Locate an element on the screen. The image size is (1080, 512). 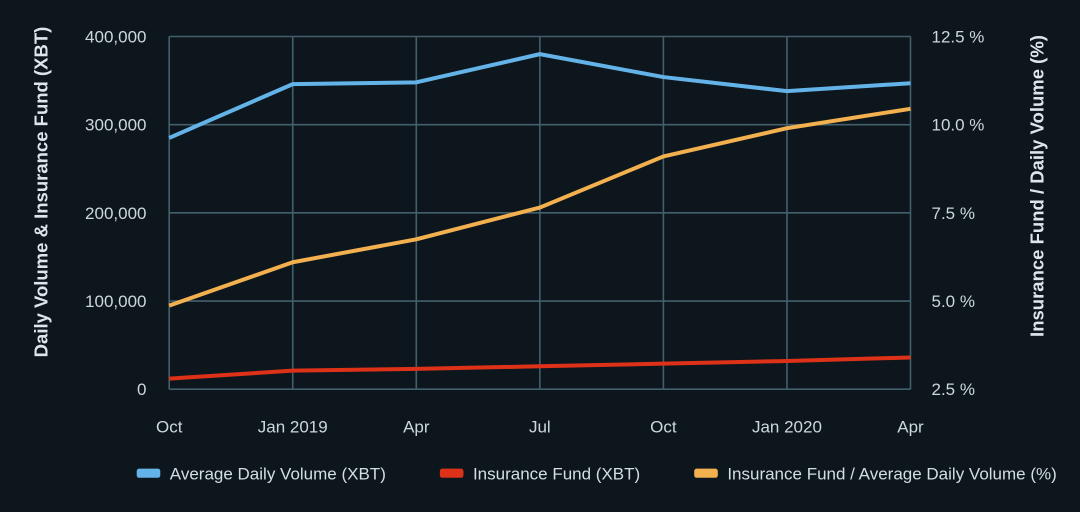
left-axis-tick-label: 100,000 is located at coordinates (115, 301).